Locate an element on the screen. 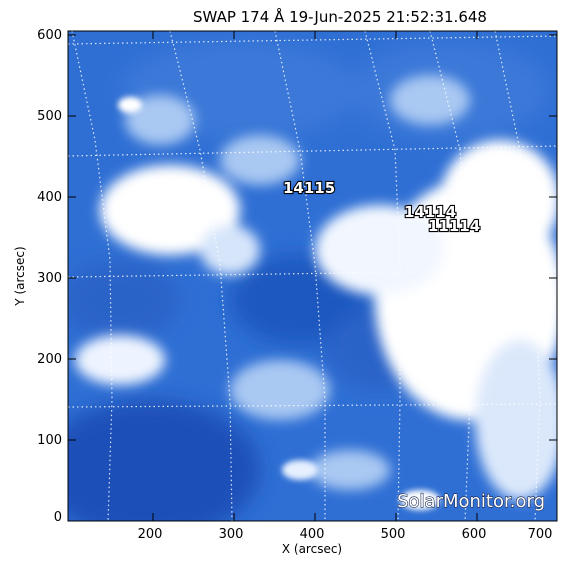  x-tick-label: 500 is located at coordinates (393, 534).